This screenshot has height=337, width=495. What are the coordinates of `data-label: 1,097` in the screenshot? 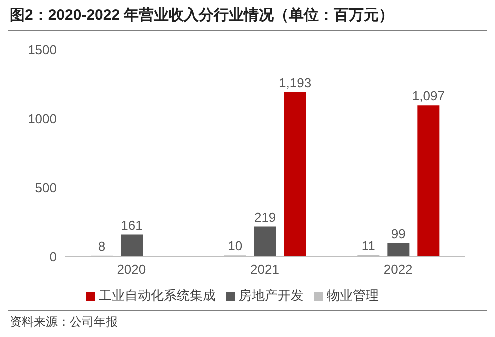 It's located at (428, 96).